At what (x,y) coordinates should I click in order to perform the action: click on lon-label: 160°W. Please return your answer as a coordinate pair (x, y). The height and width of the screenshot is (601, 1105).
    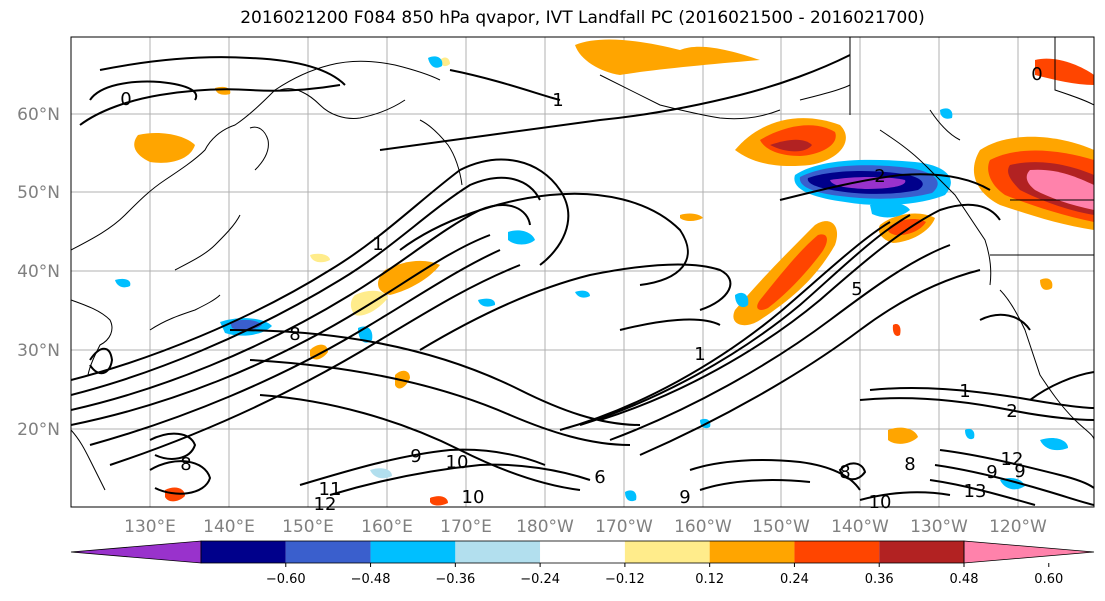
    Looking at the image, I should click on (703, 527).